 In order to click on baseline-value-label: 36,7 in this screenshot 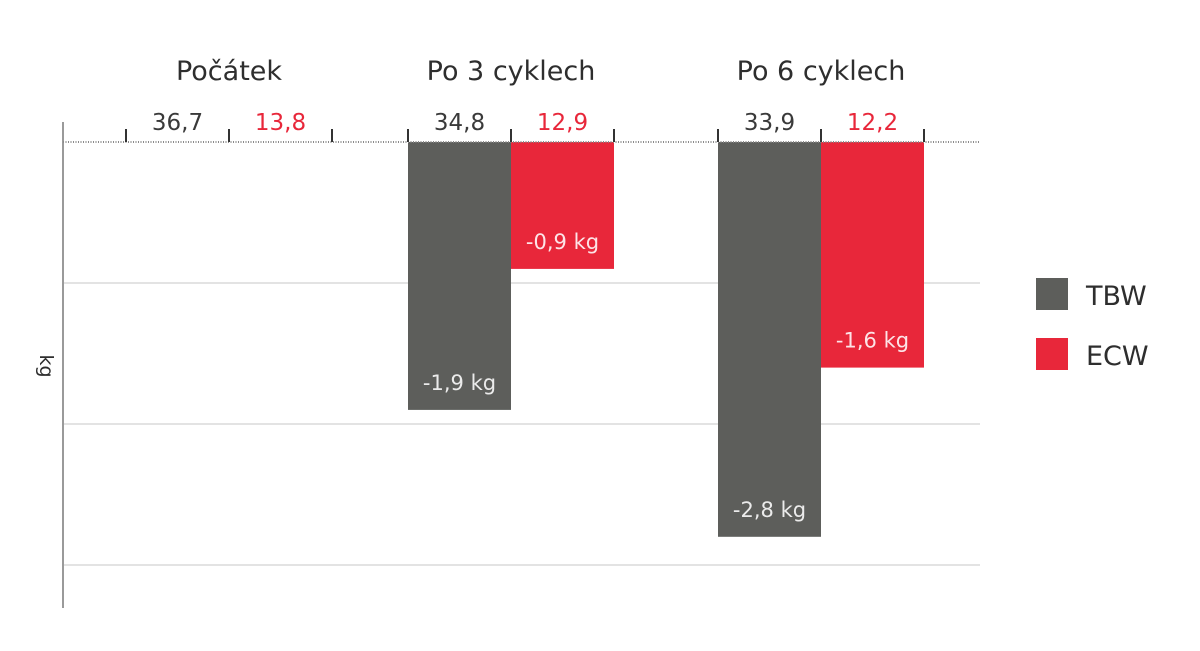, I will do `click(177, 123)`.